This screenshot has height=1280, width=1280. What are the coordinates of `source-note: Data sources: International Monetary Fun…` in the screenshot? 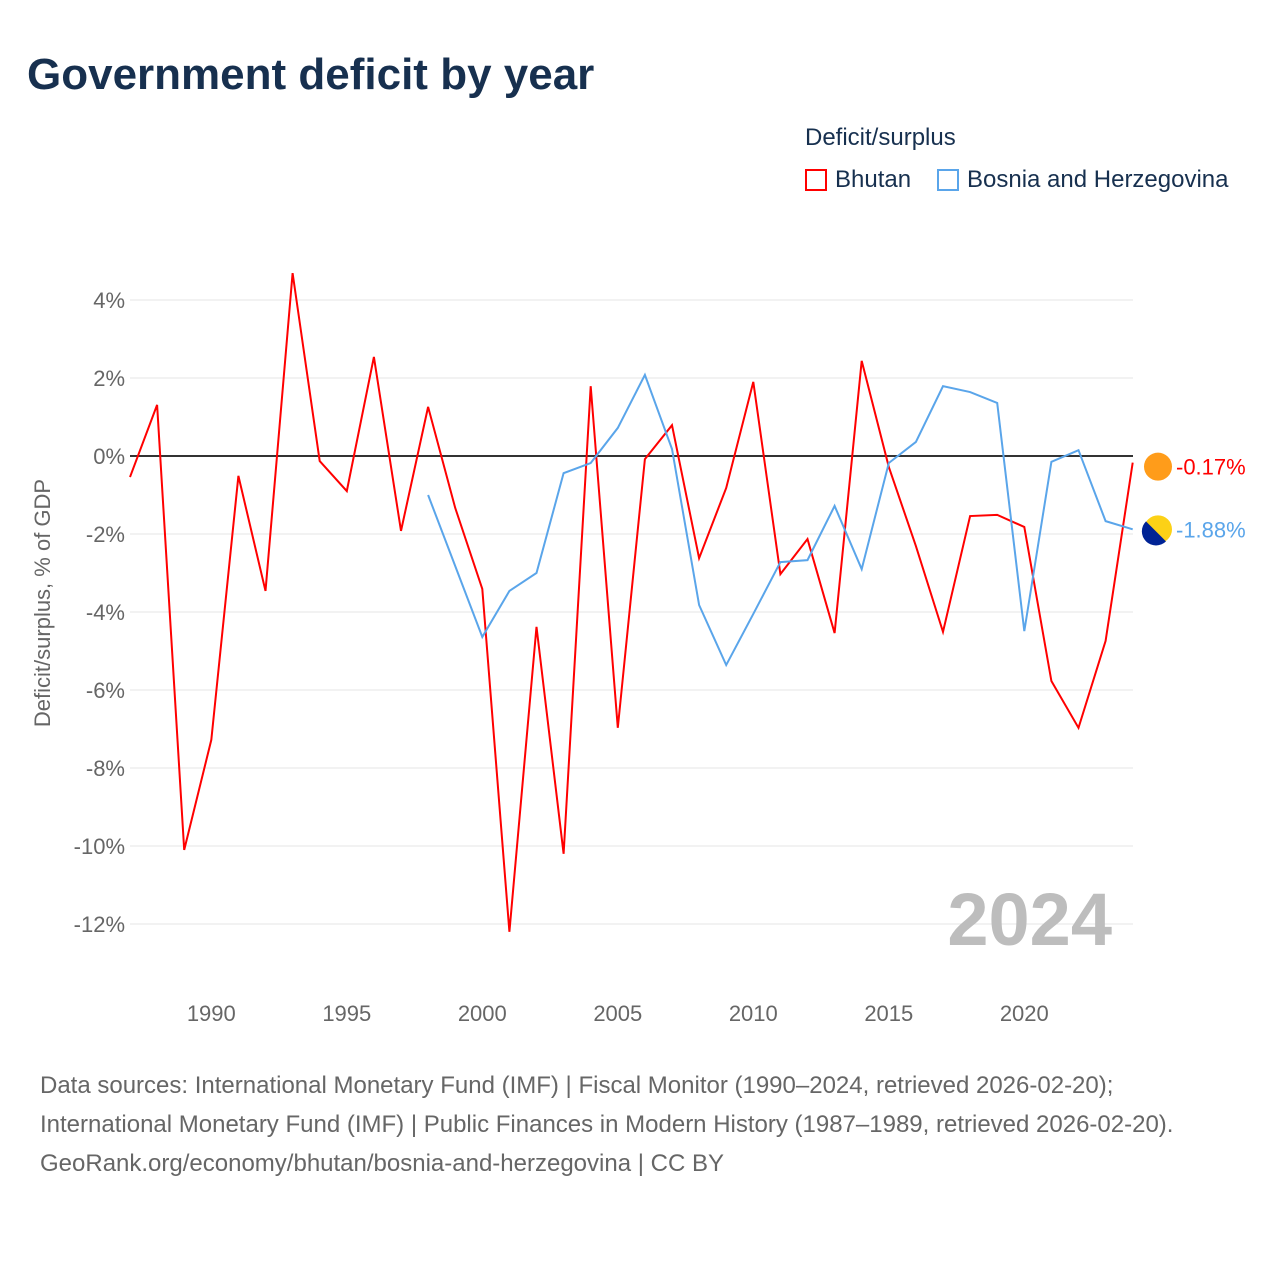 It's located at (640, 1124).